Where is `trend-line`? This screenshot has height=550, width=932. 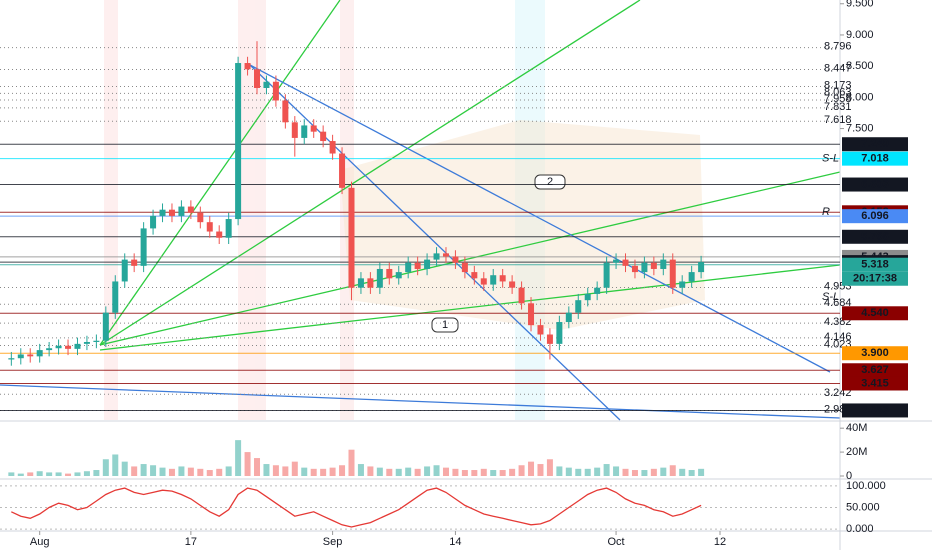
trend-line is located at coordinates (470, 307).